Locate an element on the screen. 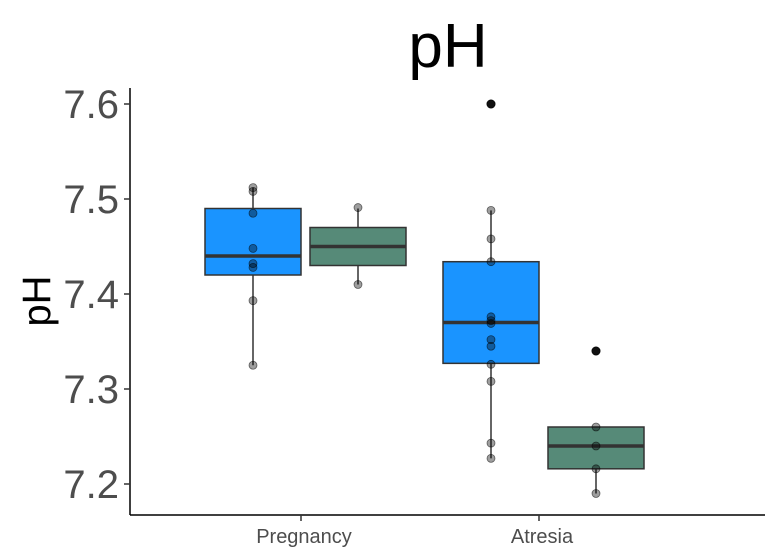 Image resolution: width=778 pixels, height=559 pixels. y-tick-label: 7.6 is located at coordinates (91, 105).